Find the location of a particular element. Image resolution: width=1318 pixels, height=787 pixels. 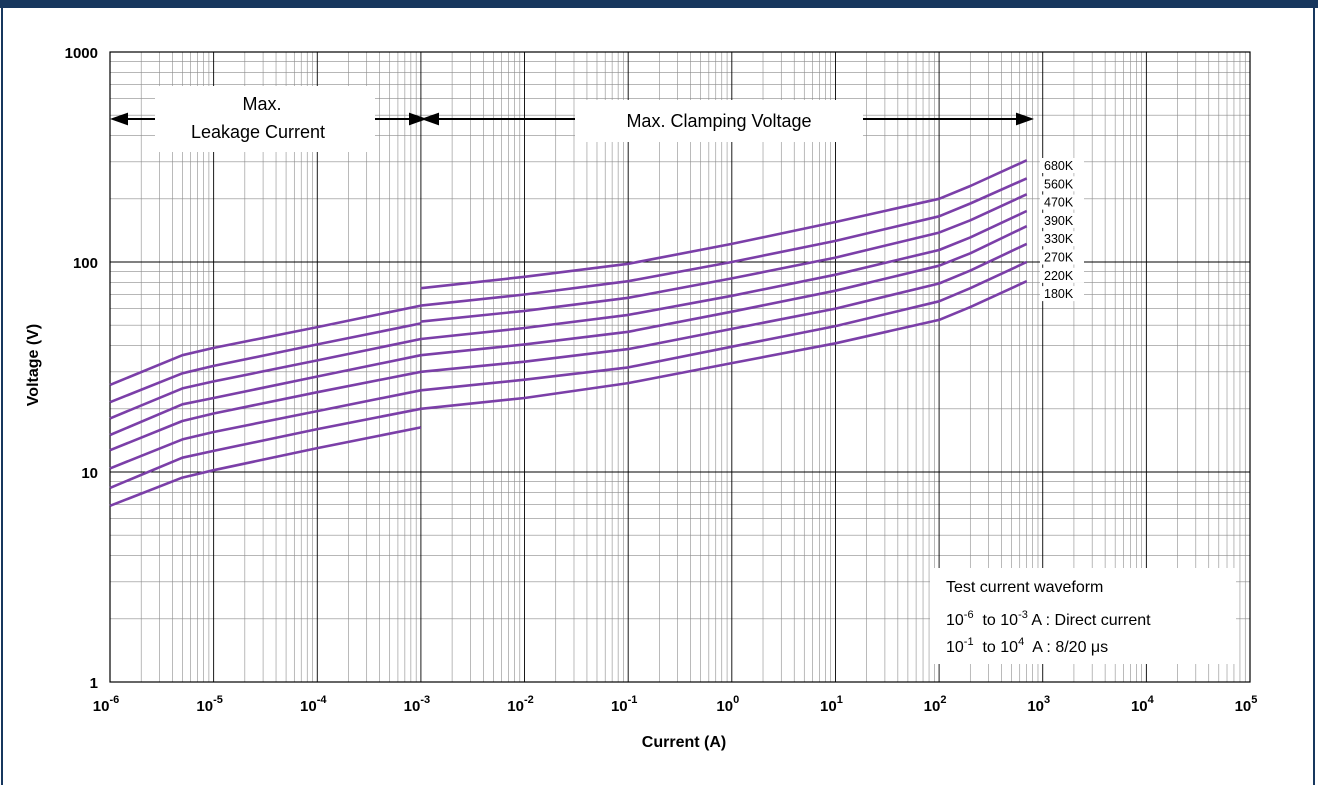

x-tick-label: 10³ is located at coordinates (1038, 704).